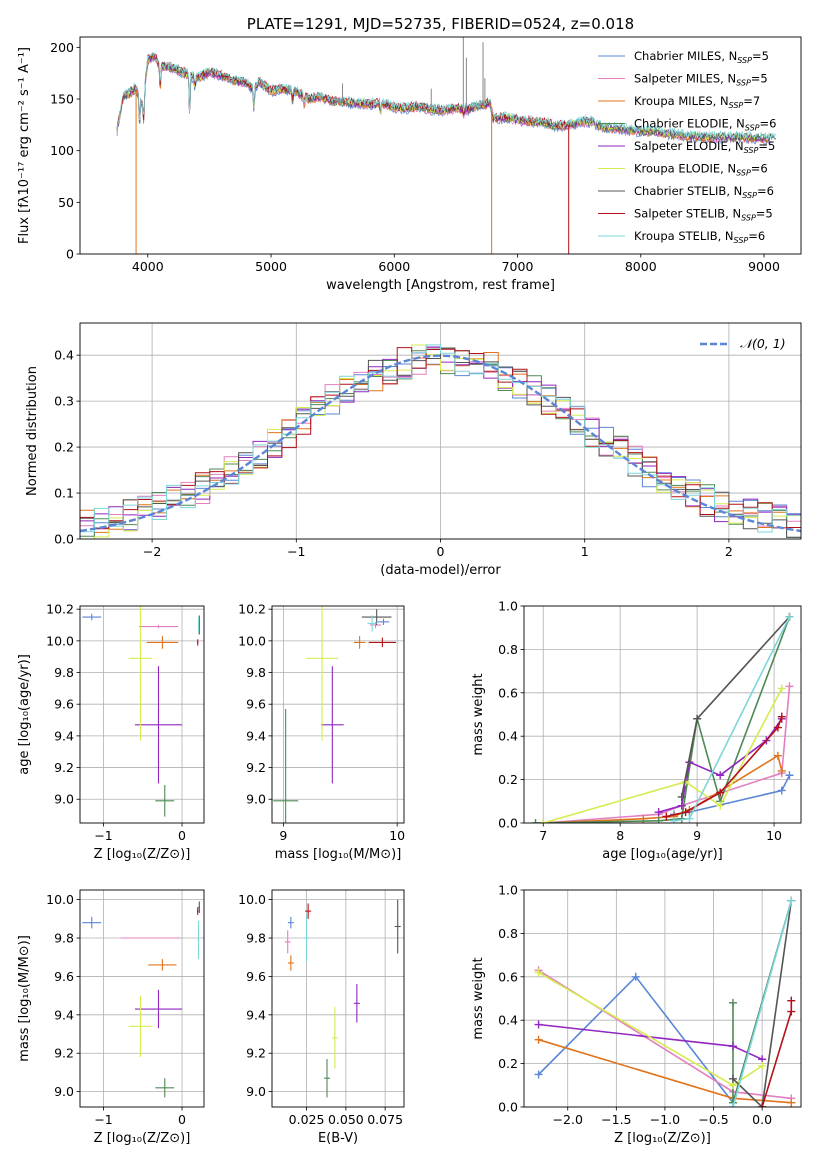 Image resolution: width=819 pixels, height=1170 pixels. I want to click on y-tick-label: 9.4, so click(256, 735).